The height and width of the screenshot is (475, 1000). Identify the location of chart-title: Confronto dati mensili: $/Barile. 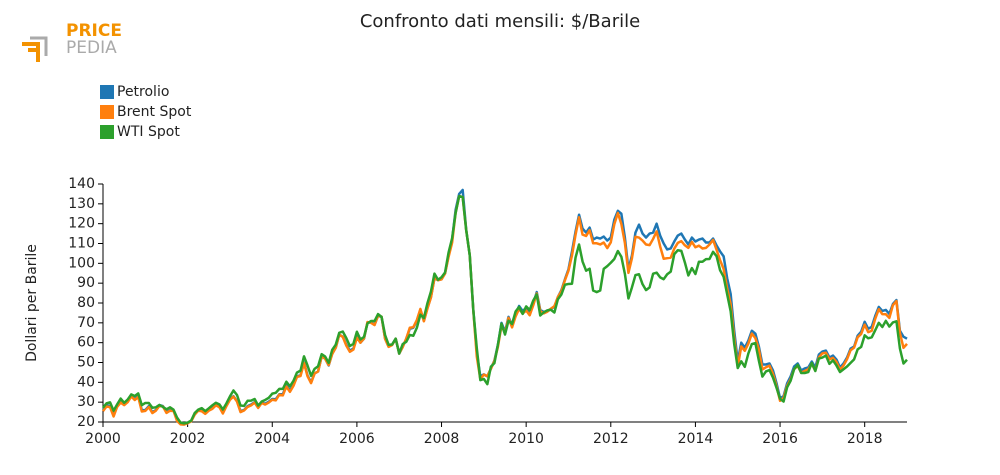
(500, 21).